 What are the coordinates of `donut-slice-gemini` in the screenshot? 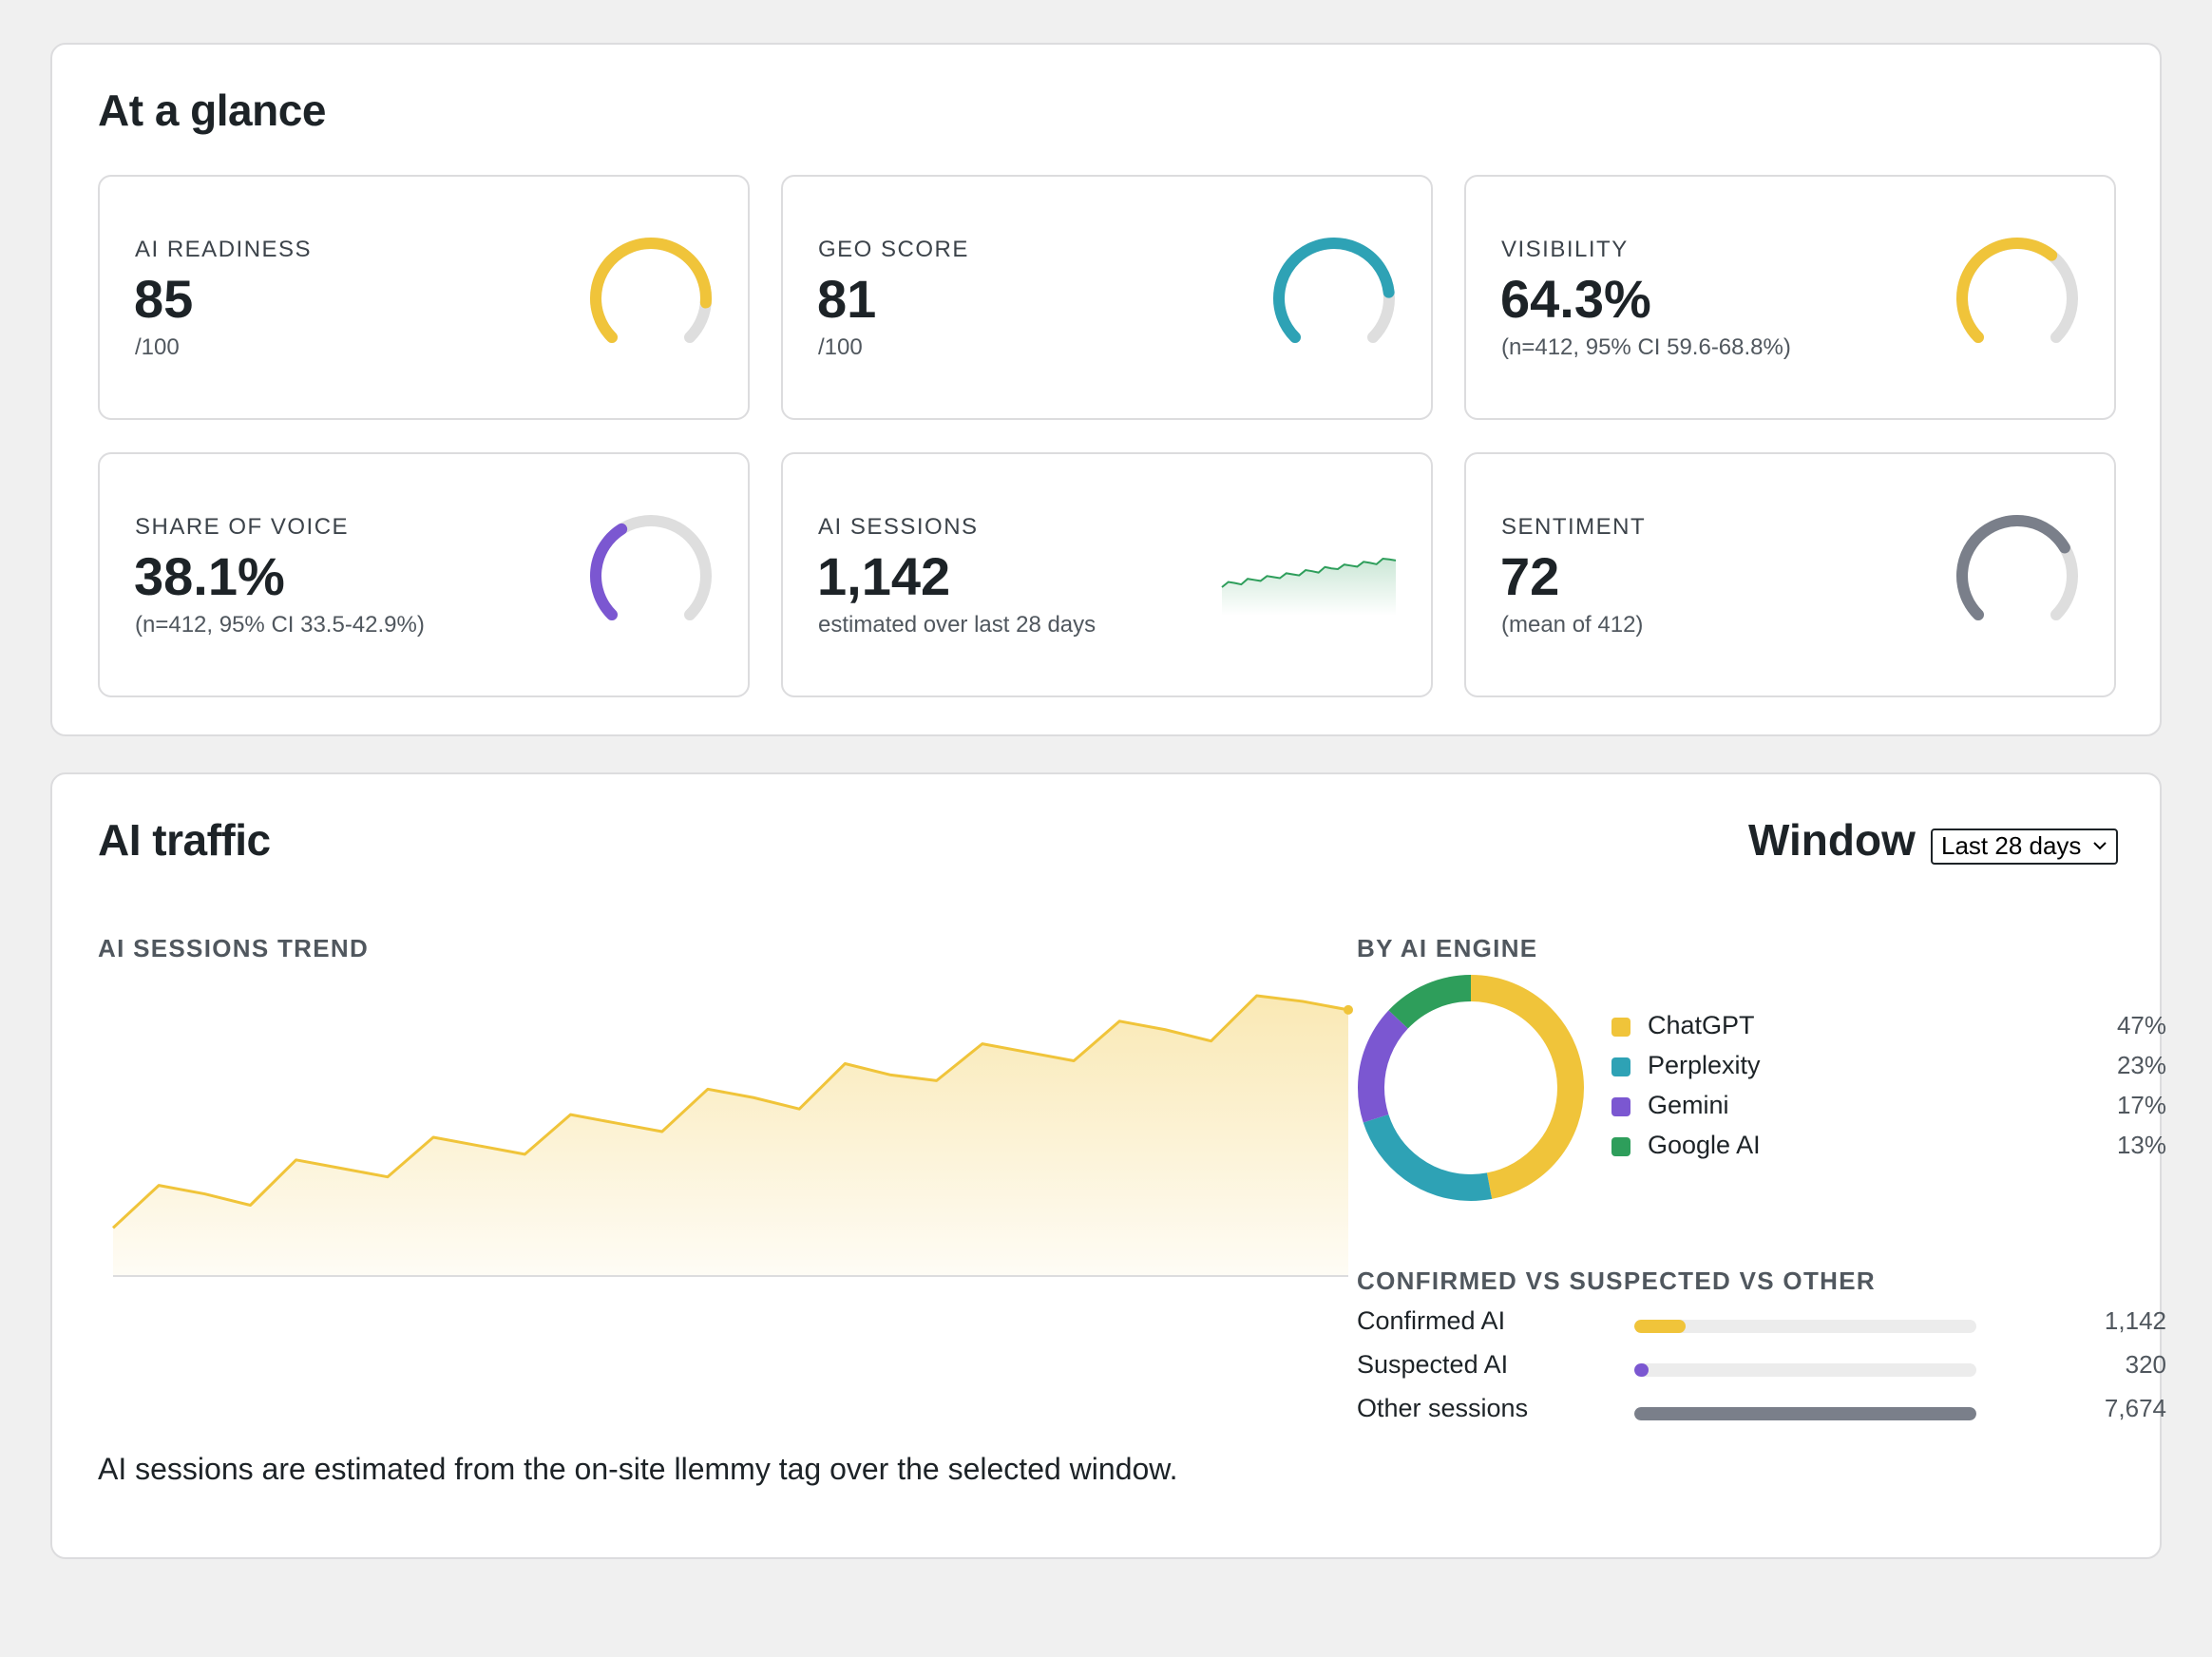 It's located at (1471, 1088).